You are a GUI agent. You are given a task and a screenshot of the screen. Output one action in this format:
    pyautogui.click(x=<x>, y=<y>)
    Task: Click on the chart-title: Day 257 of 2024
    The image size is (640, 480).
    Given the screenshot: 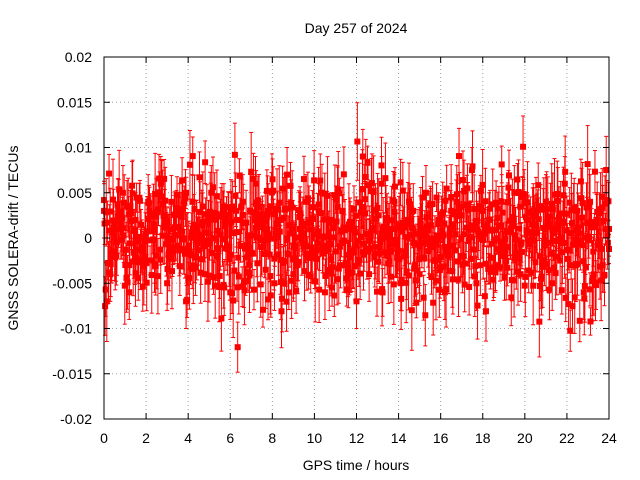 What is the action you would take?
    pyautogui.click(x=356, y=28)
    